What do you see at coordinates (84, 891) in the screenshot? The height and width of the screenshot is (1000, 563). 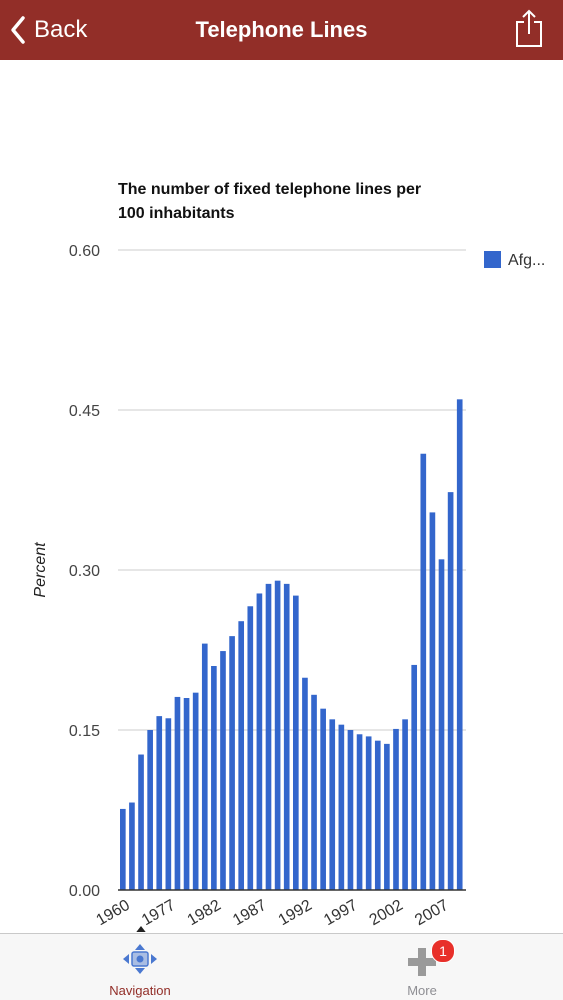 I see `y-tick-label: 0.00` at bounding box center [84, 891].